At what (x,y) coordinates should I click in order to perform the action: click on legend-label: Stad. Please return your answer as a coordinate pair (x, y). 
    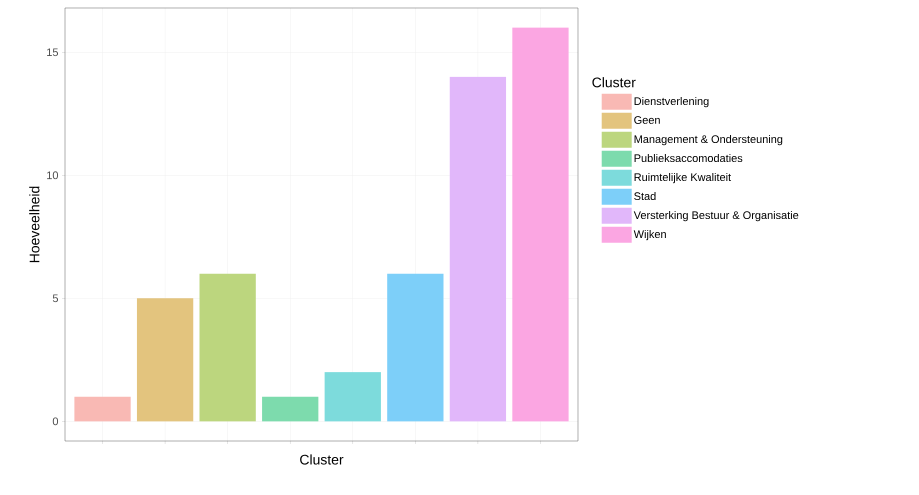
    Looking at the image, I should click on (645, 196).